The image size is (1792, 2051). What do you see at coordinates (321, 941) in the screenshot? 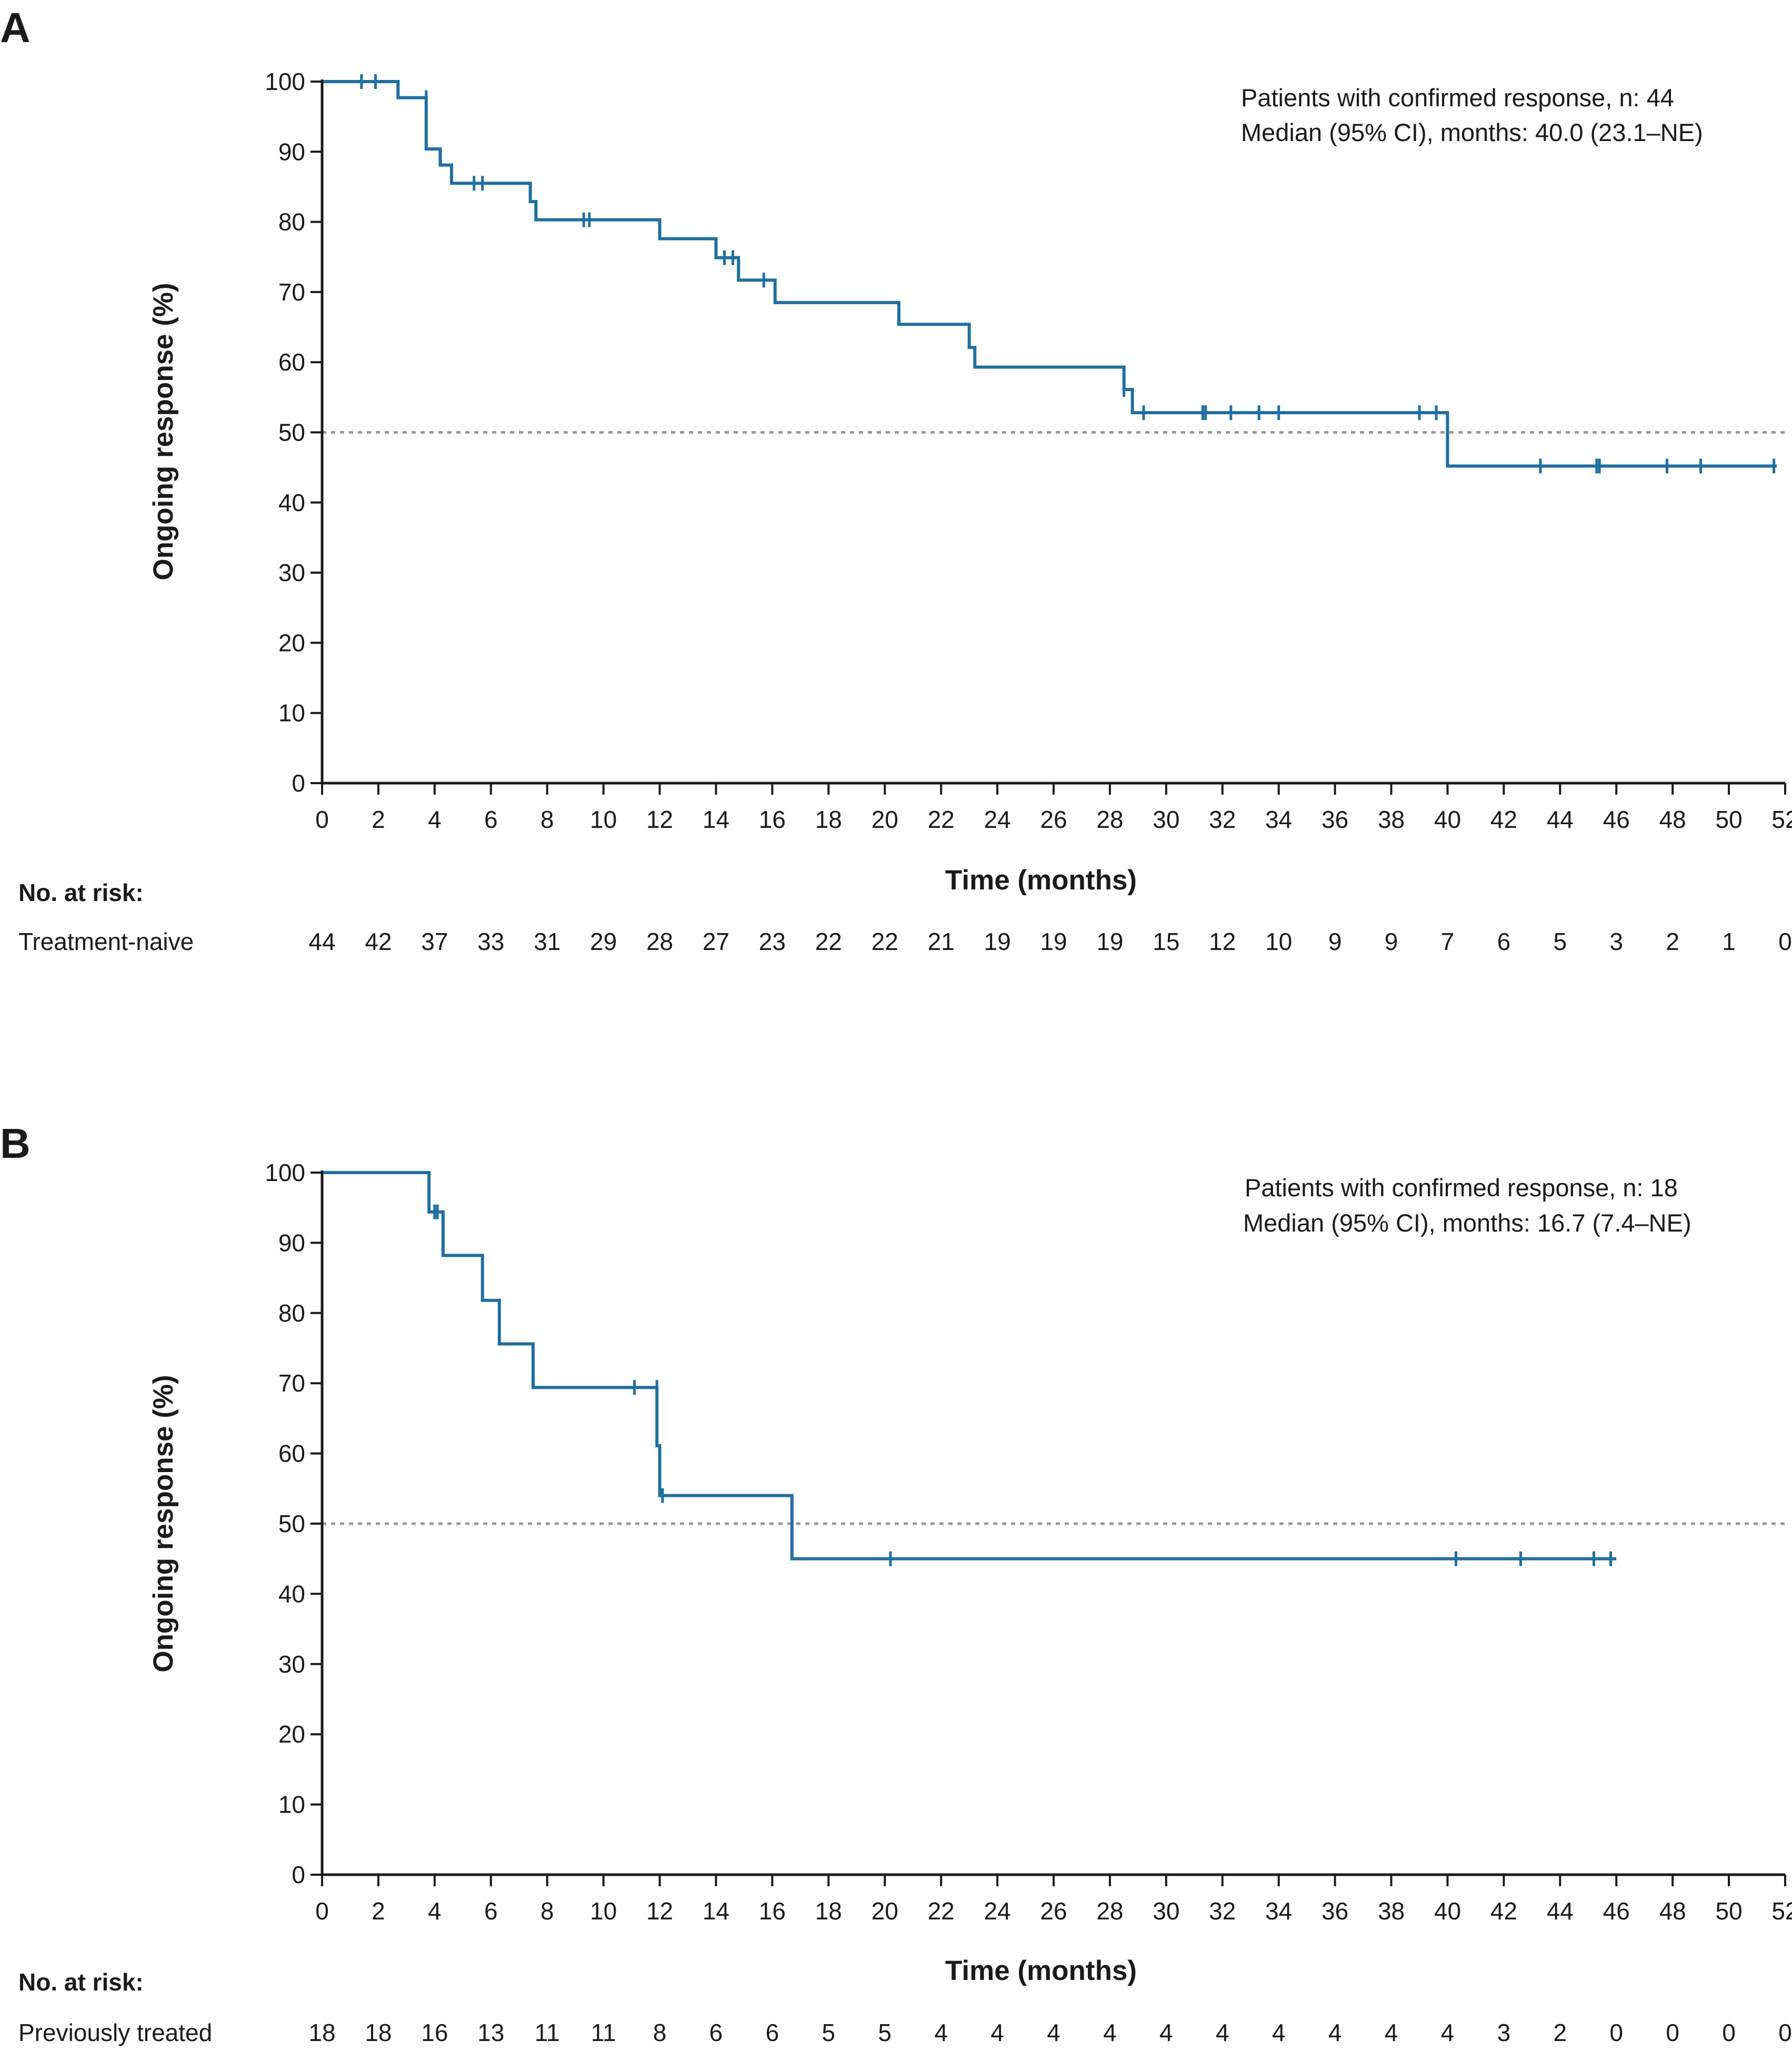
I see `risk-value: 44` at bounding box center [321, 941].